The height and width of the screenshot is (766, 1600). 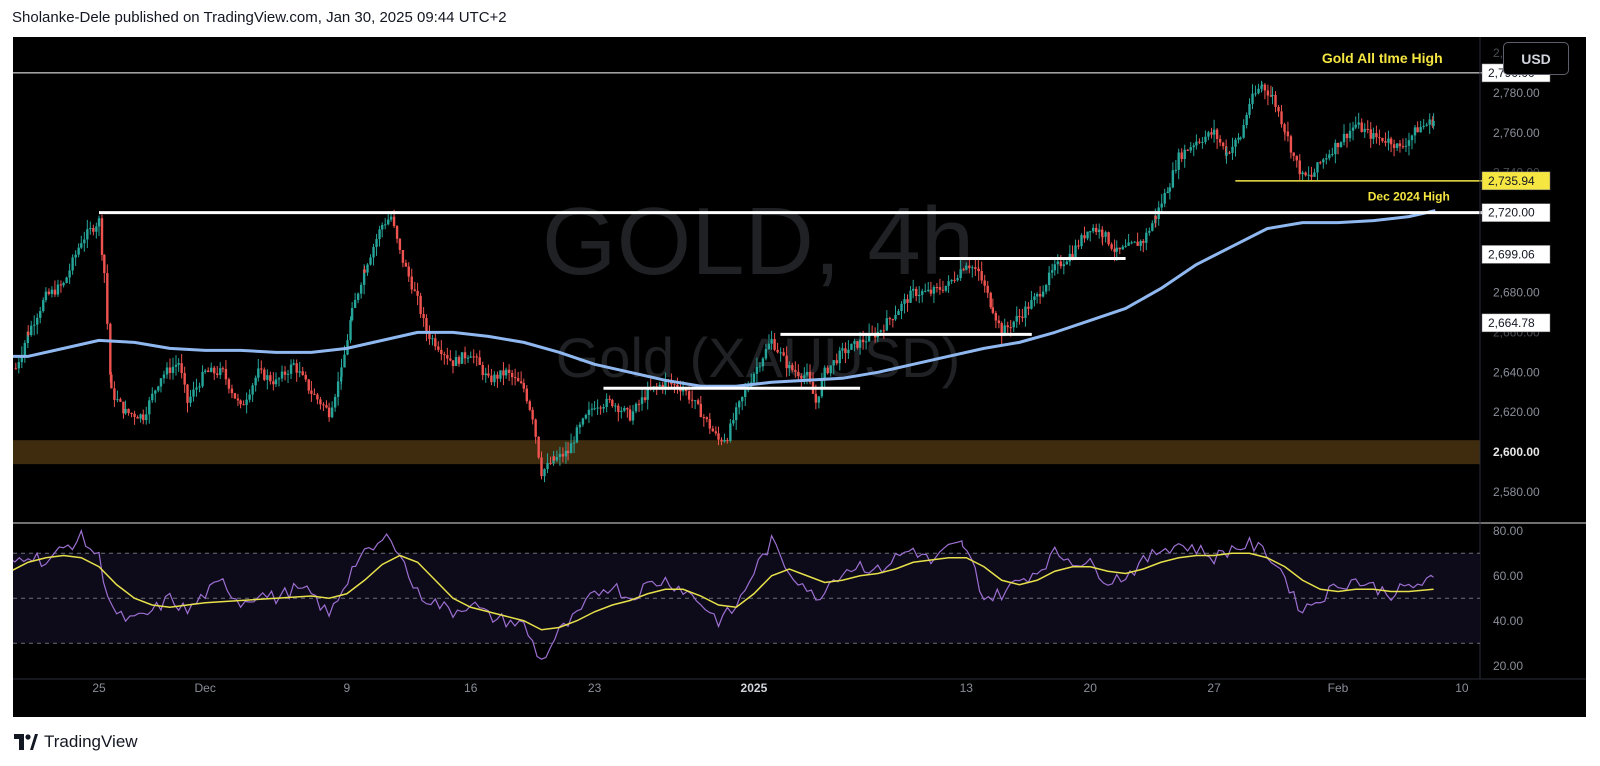 What do you see at coordinates (76, 742) in the screenshot?
I see `footer-brand: TradingView` at bounding box center [76, 742].